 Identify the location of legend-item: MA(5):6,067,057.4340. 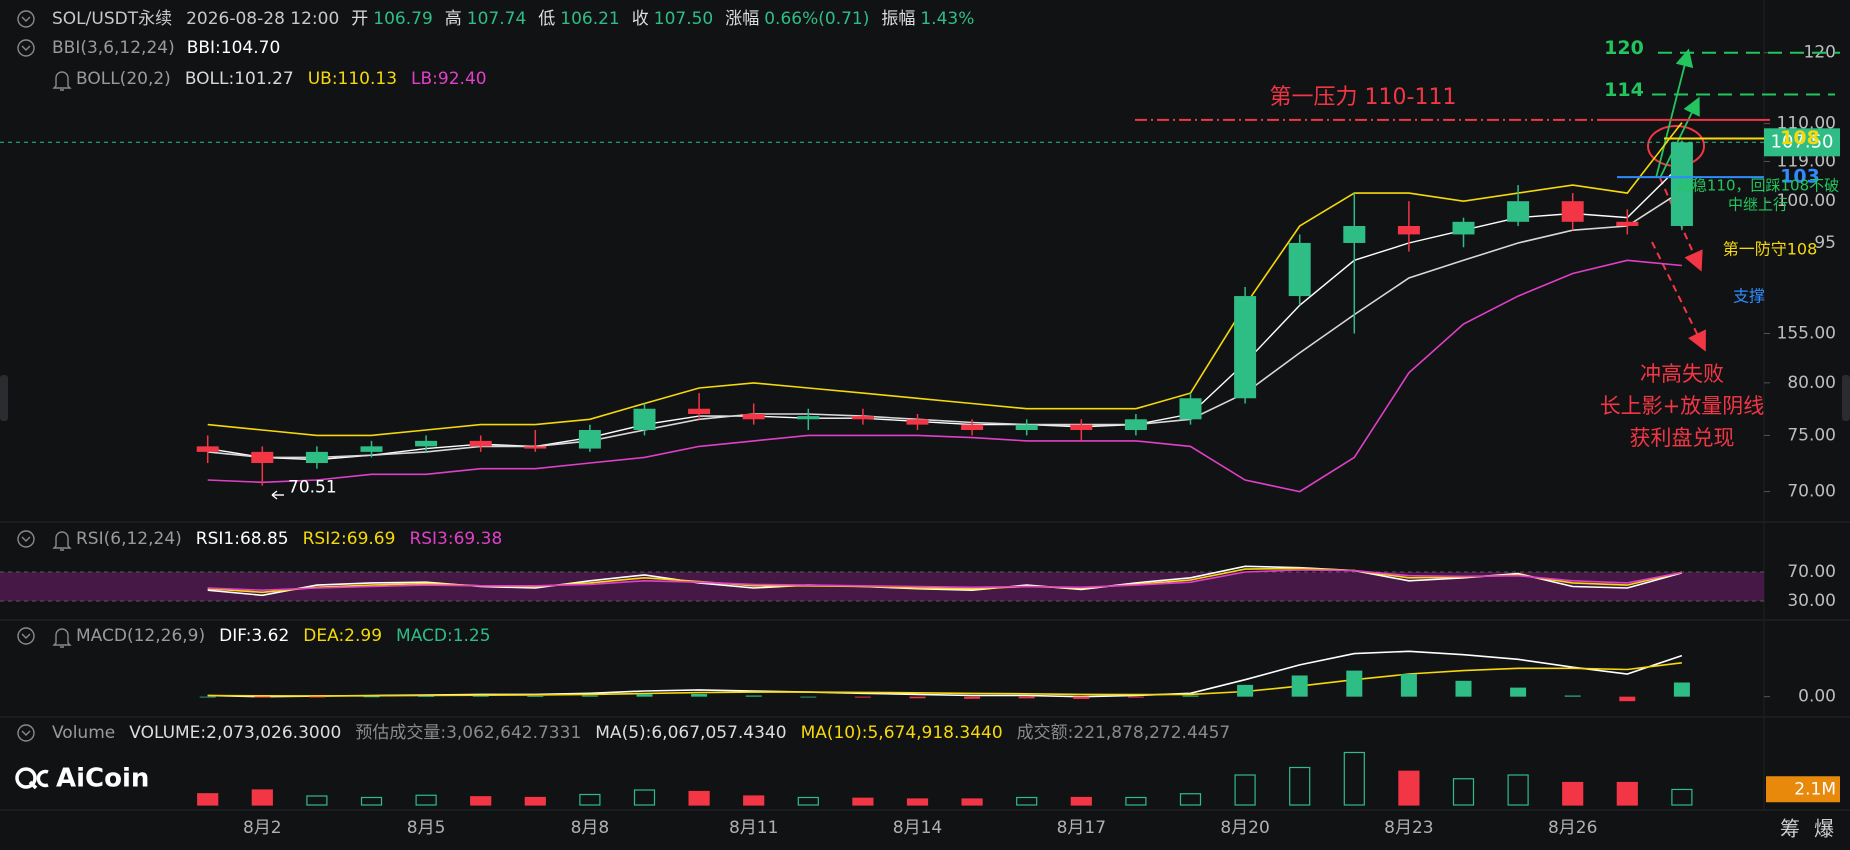
(690, 733).